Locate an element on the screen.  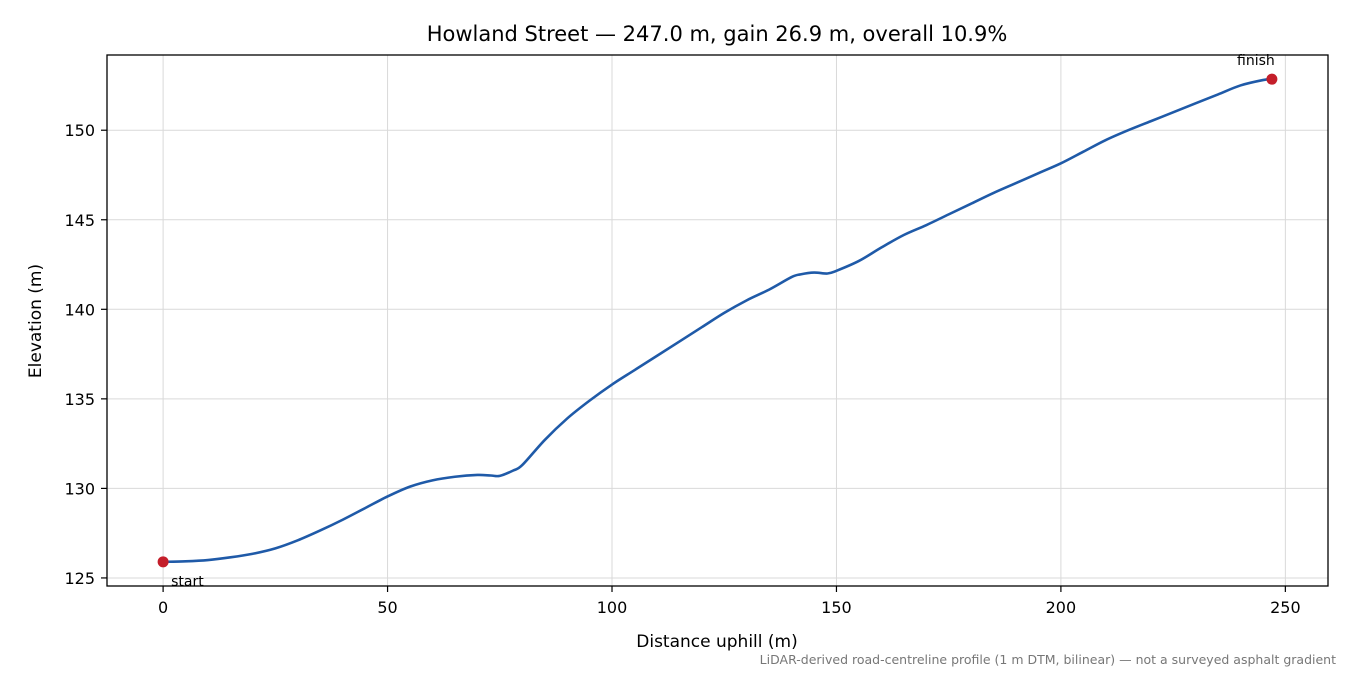
start-label: start is located at coordinates (187, 582).